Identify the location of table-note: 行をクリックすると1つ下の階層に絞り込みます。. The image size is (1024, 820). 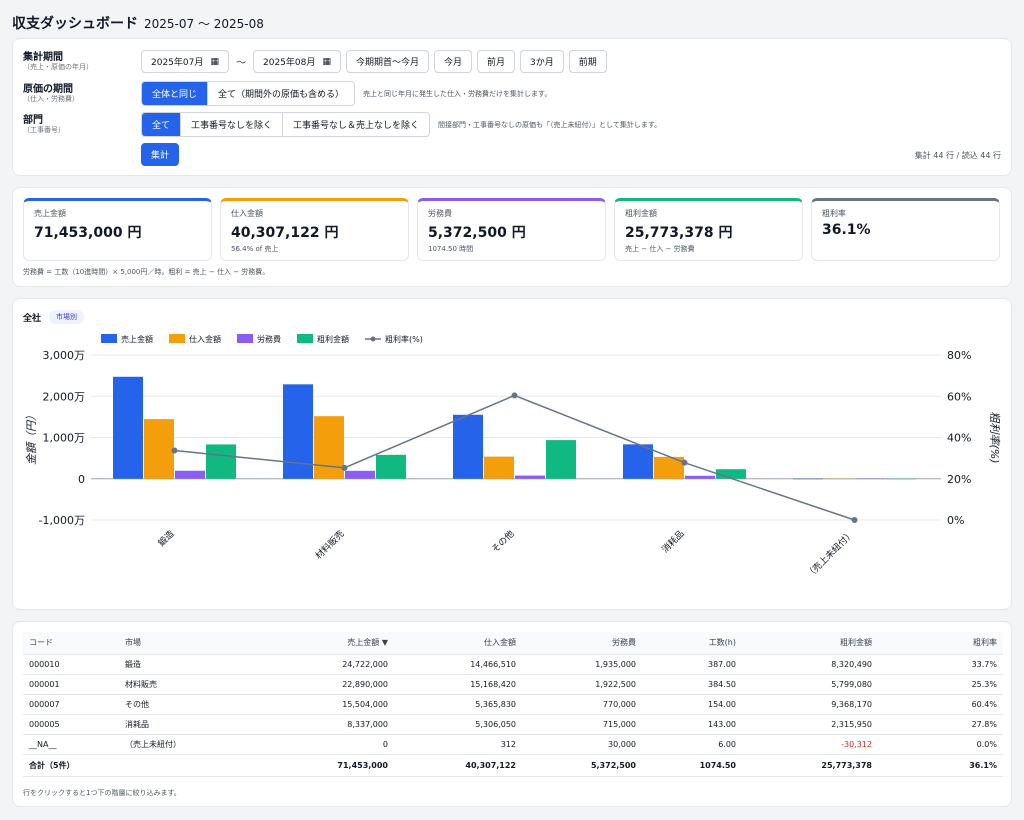
(102, 793).